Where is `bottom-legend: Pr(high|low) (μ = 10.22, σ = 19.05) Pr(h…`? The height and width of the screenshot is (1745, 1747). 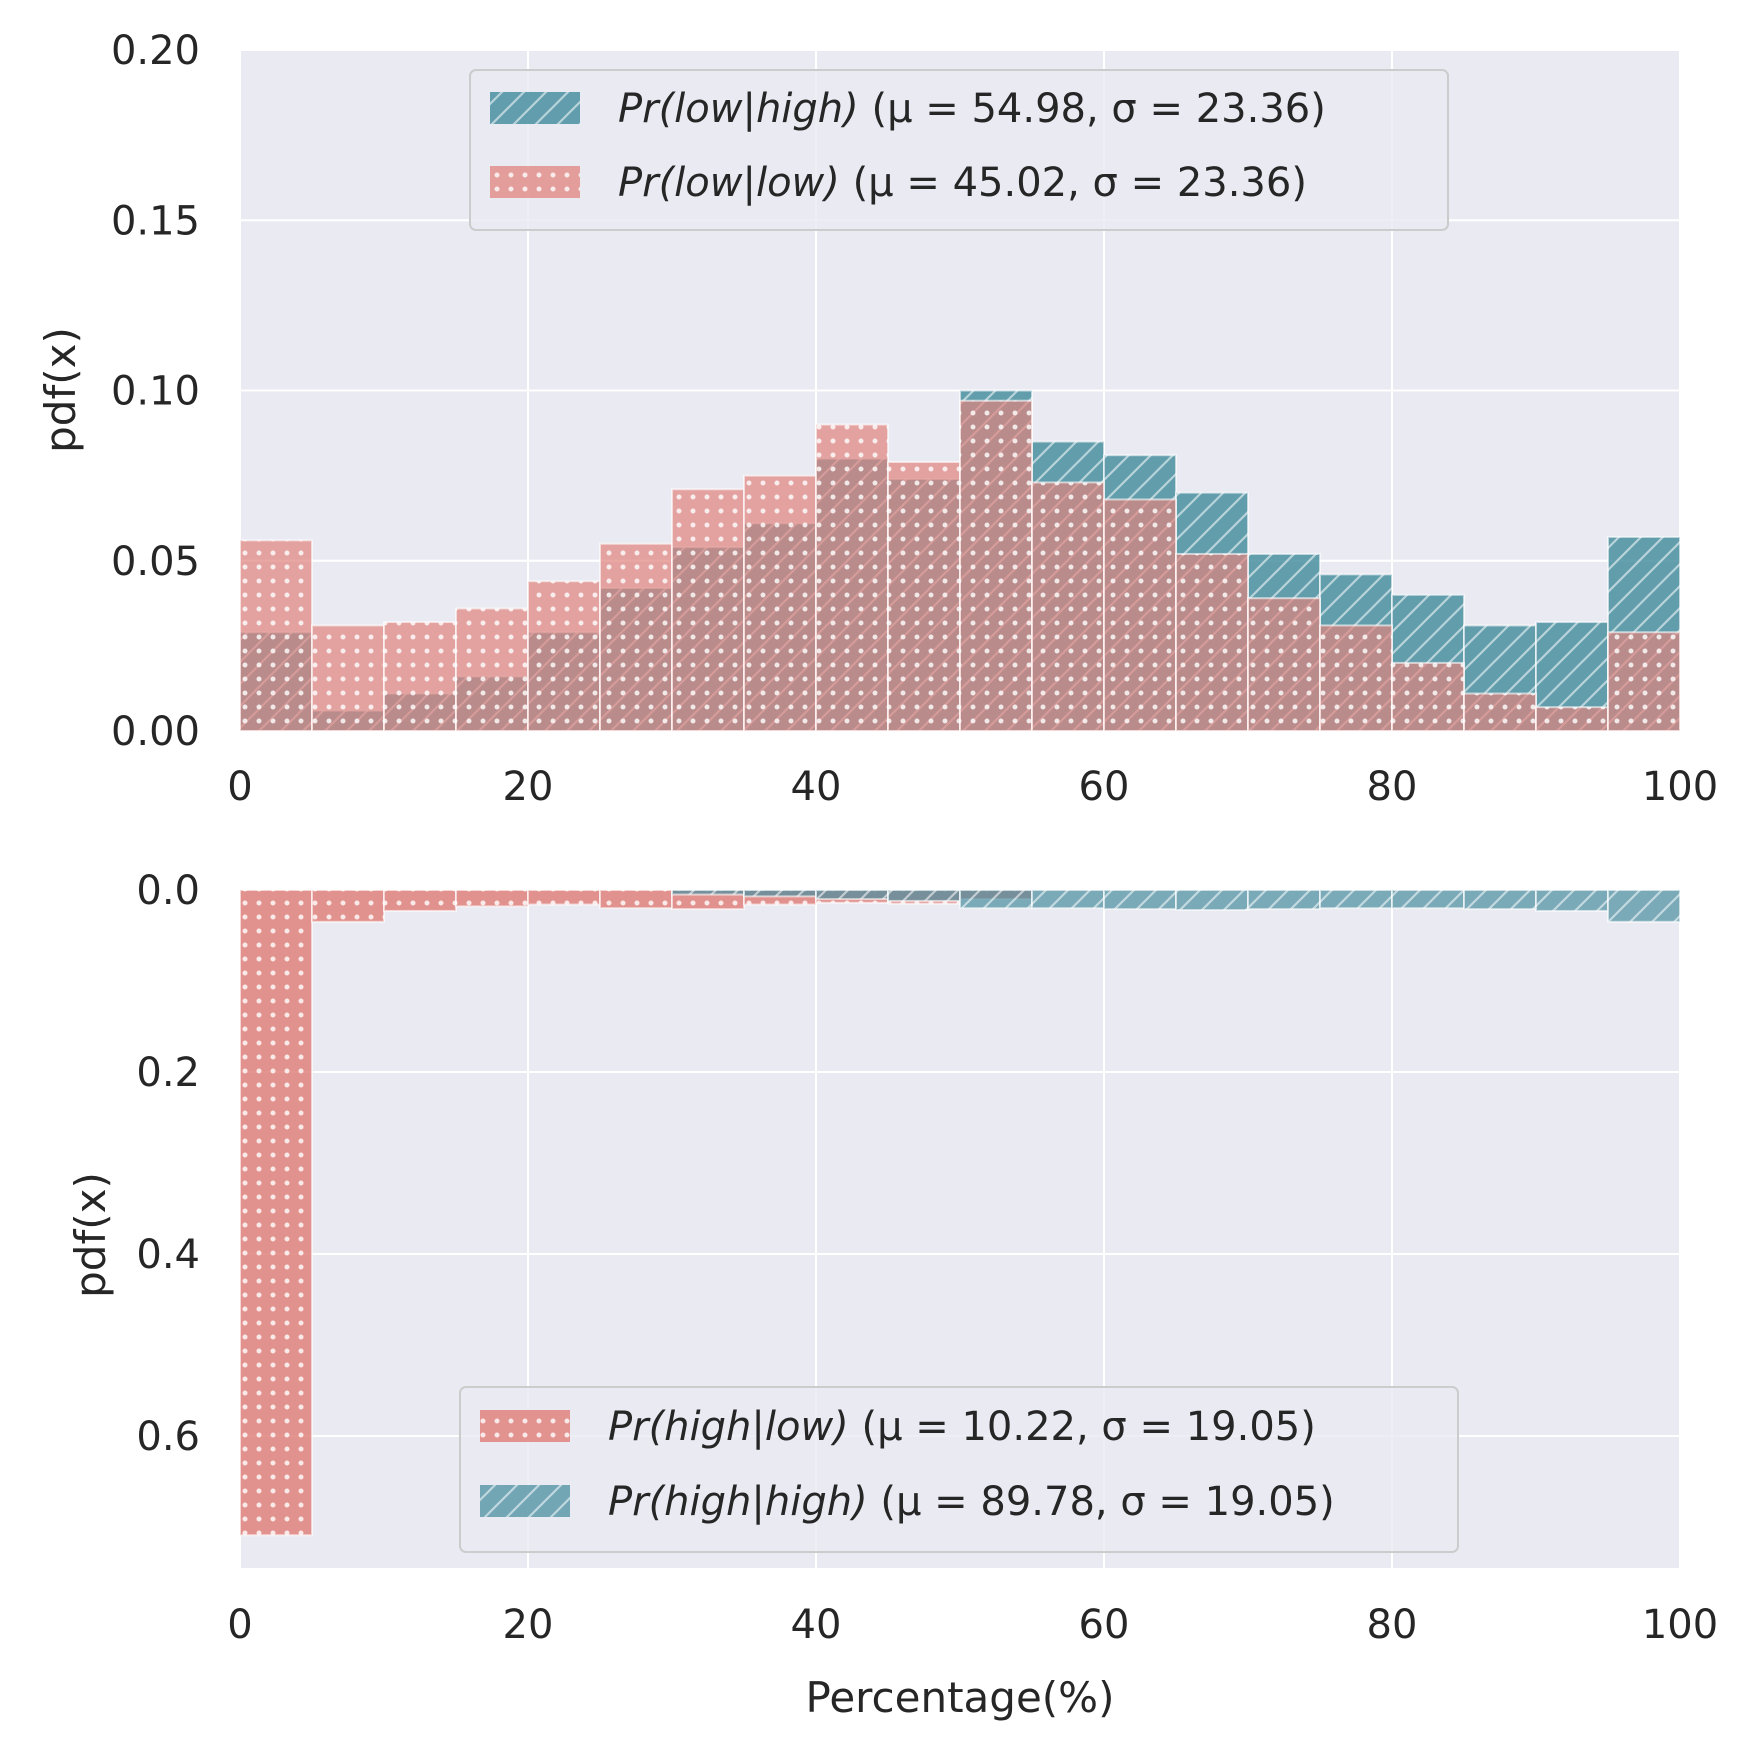
bottom-legend: Pr(high|low) (μ = 10.22, σ = 19.05) Pr(h… is located at coordinates (959, 1469).